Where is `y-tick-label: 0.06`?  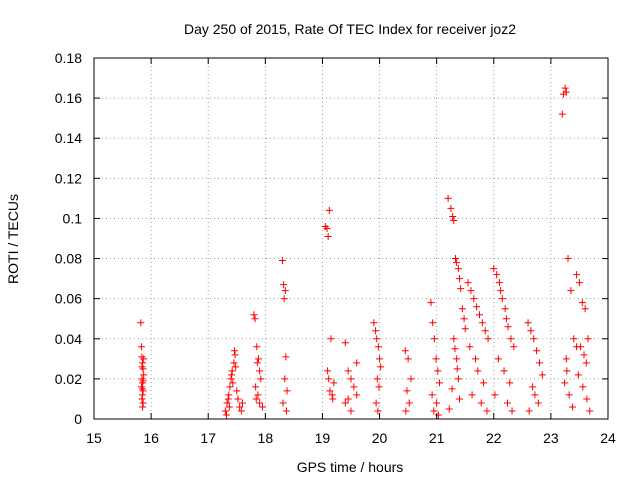 y-tick-label: 0.06 is located at coordinates (68, 299).